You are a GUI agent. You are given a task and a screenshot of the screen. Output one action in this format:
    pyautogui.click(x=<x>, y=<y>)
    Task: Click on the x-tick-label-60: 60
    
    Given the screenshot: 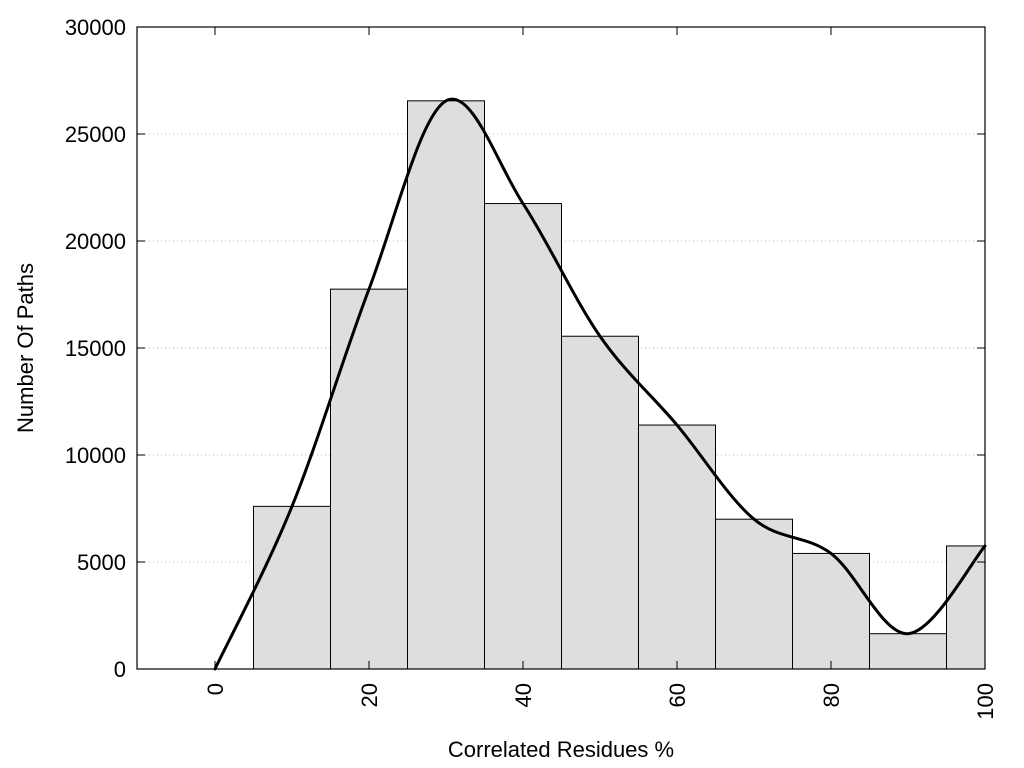 What is the action you would take?
    pyautogui.click(x=677, y=695)
    